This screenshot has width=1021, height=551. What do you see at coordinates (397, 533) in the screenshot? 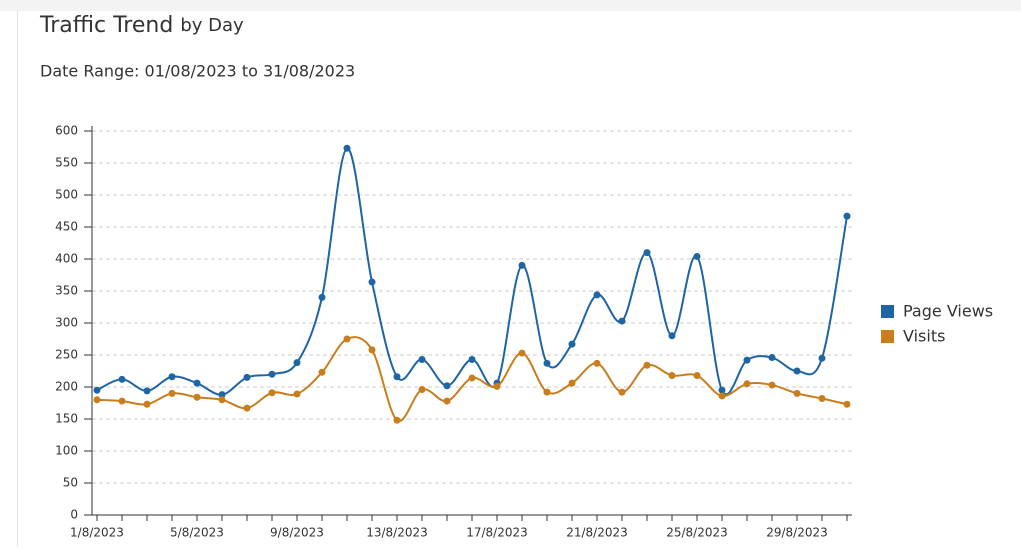
I see `x-tick-label: 13/8/2023` at bounding box center [397, 533].